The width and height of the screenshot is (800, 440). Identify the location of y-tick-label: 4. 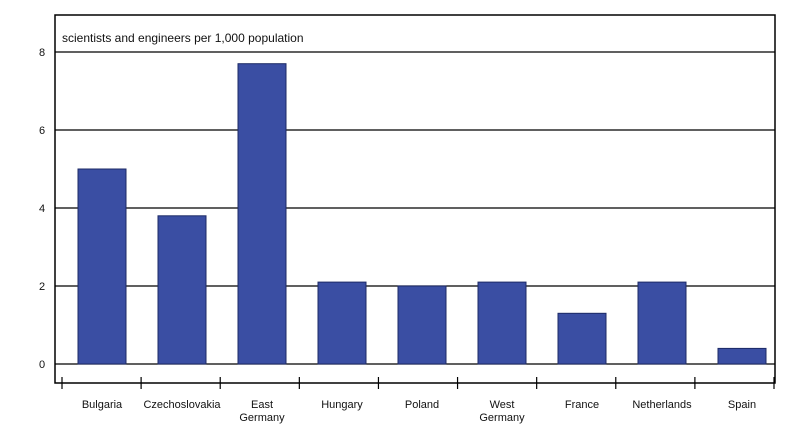
(42, 209).